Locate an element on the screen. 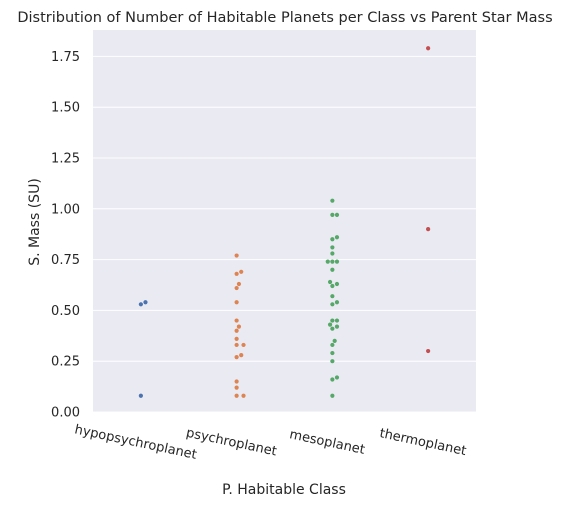  y-axis-ticks: 0.00 0.25 0.50 0.75 1.00 1.25 1.50 1.75 is located at coordinates (65, 235).